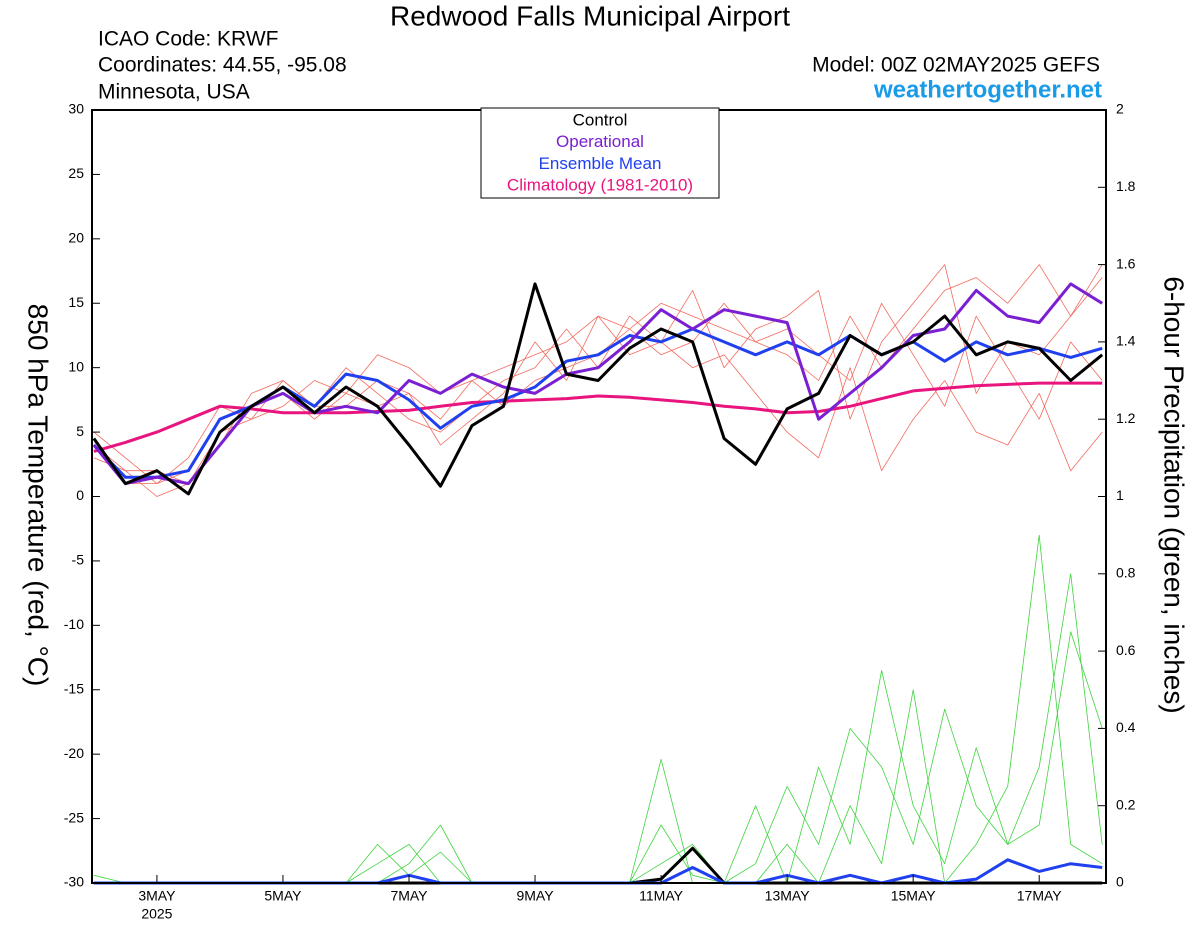 The width and height of the screenshot is (1200, 927). What do you see at coordinates (1126, 418) in the screenshot?
I see `y2-tick-label: 1.2` at bounding box center [1126, 418].